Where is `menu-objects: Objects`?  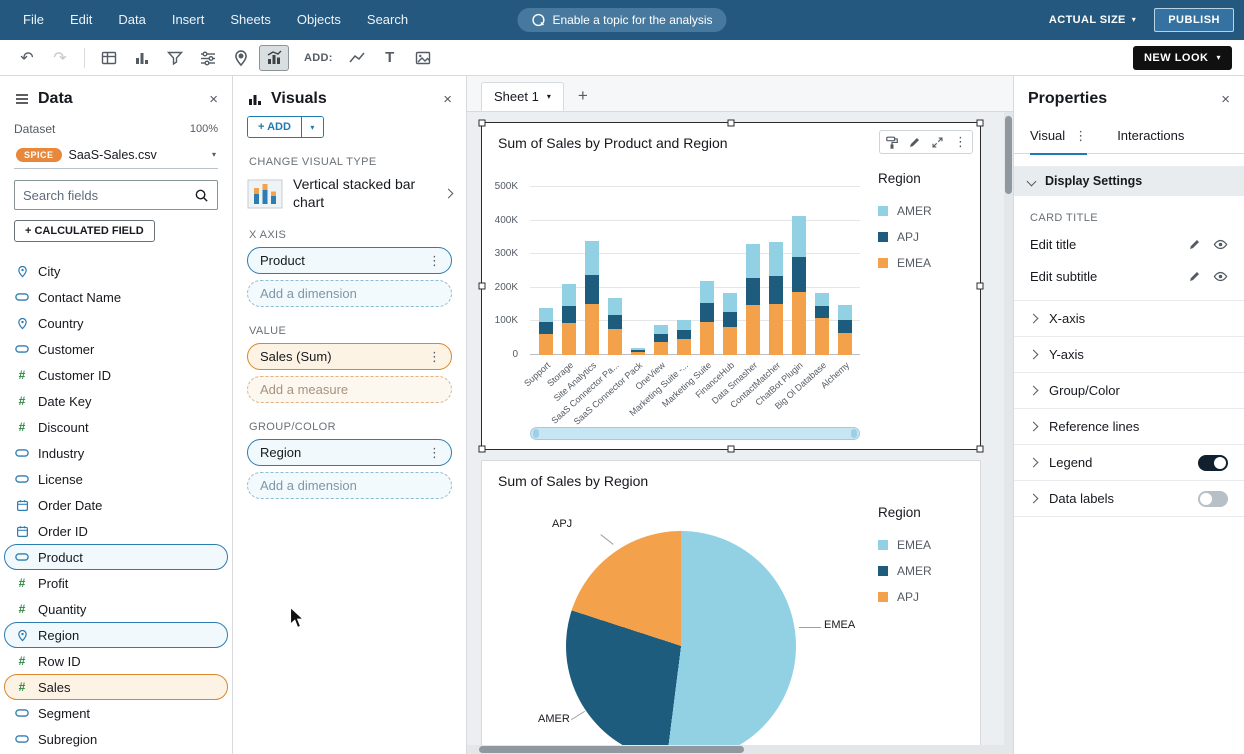 menu-objects: Objects is located at coordinates (318, 19).